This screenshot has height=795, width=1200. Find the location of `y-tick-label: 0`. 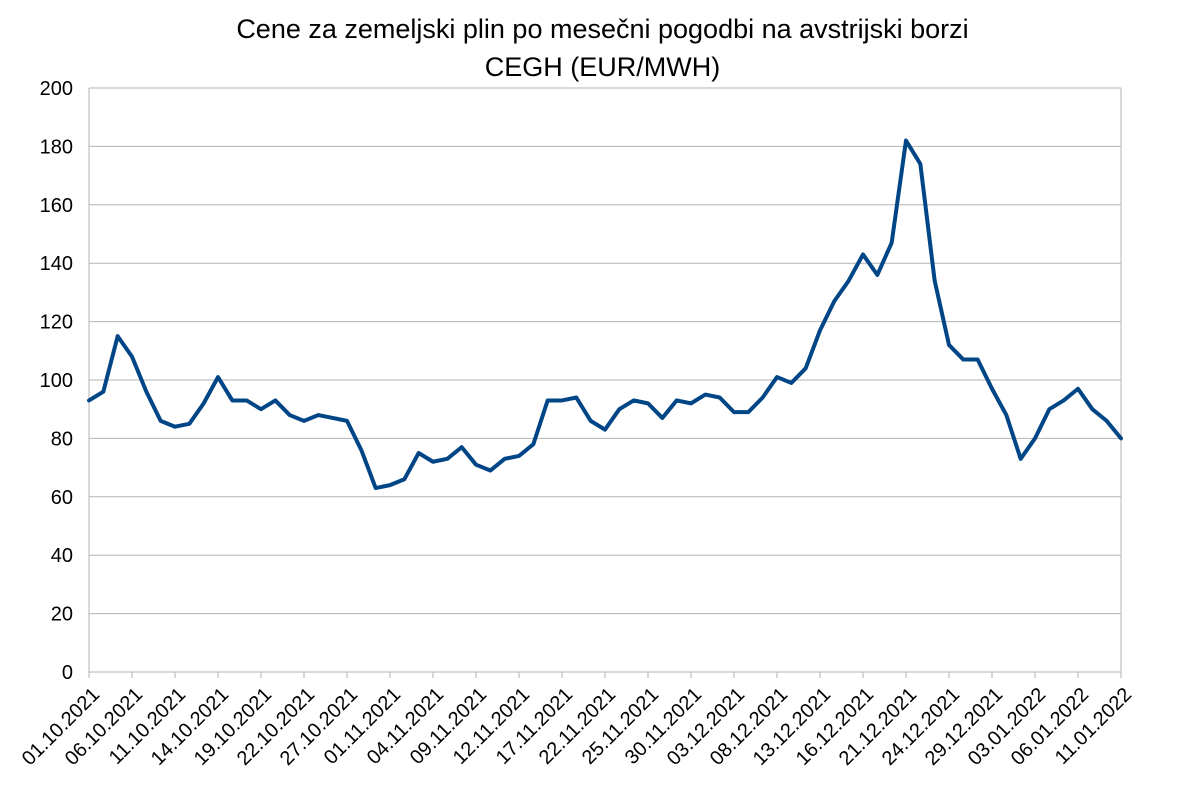

y-tick-label: 0 is located at coordinates (67, 673).